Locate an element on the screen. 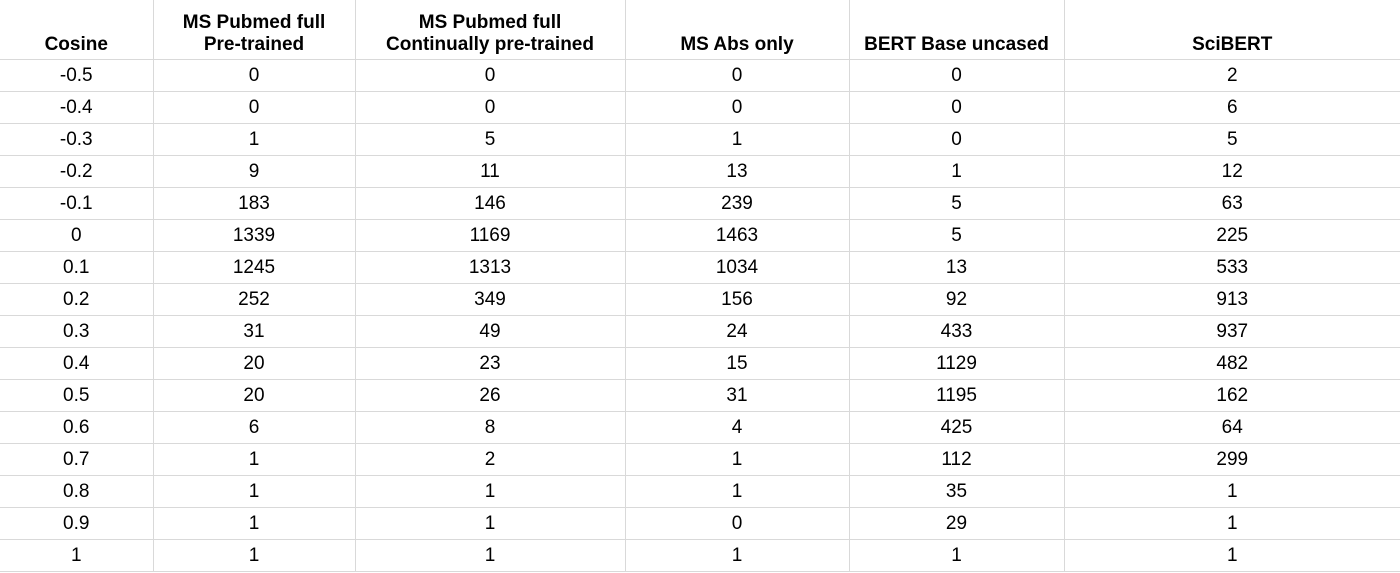 The width and height of the screenshot is (1400, 573). cosine-cell: 0.1 is located at coordinates (77, 267).